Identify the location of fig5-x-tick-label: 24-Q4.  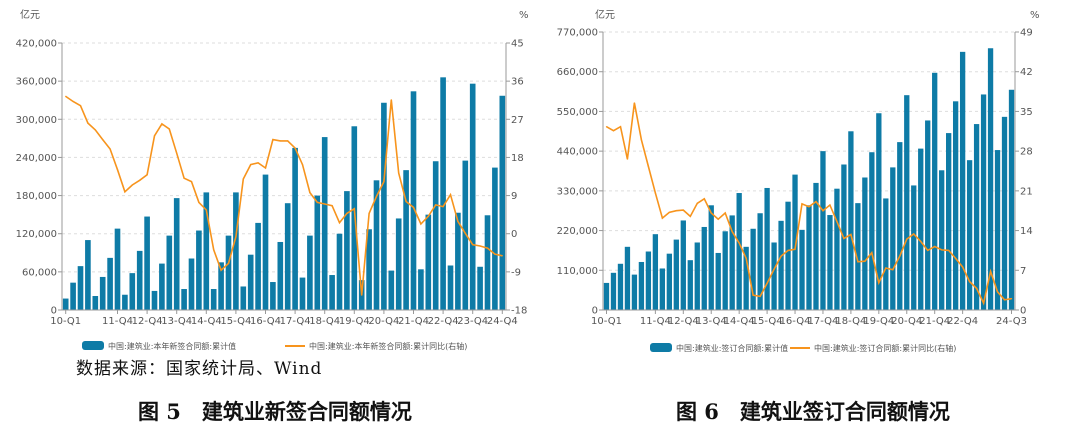
(502, 321).